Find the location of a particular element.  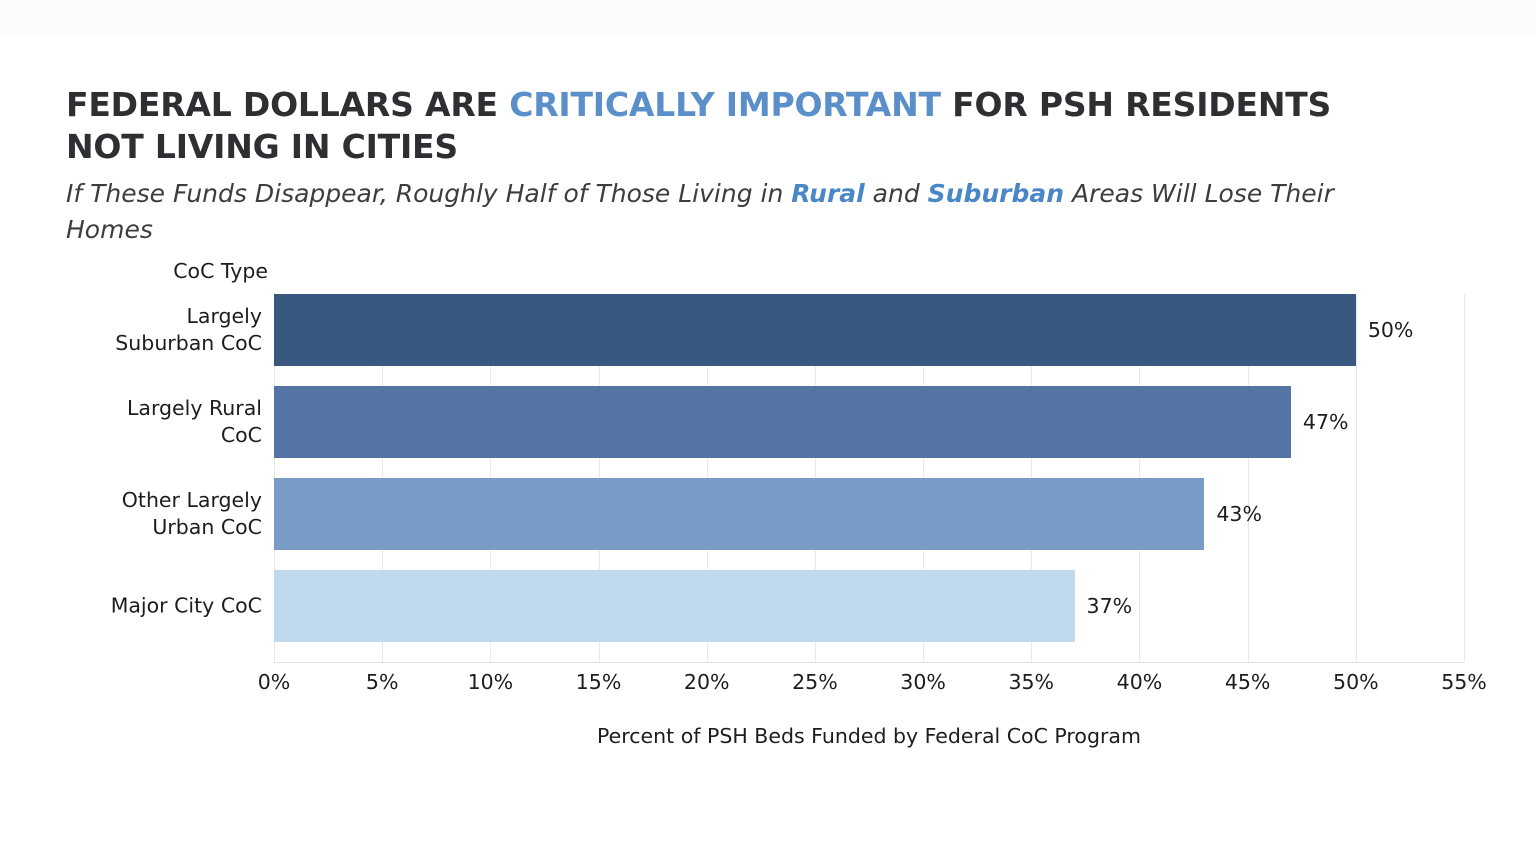

category-label: Other Largely Urban CoC is located at coordinates (191, 513).